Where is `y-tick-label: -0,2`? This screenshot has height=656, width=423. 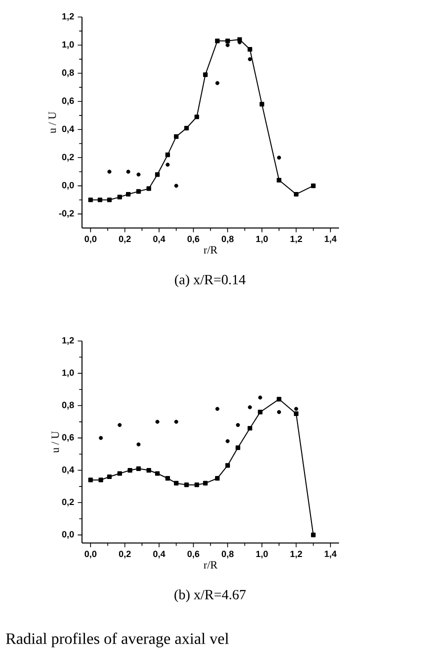
y-tick-label: -0,2 is located at coordinates (66, 214).